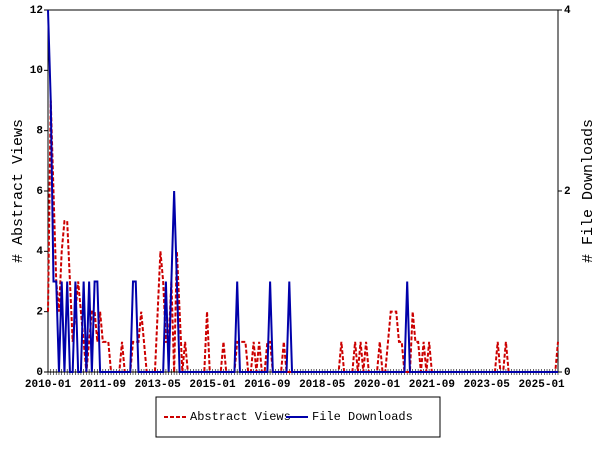  What do you see at coordinates (39, 252) in the screenshot?
I see `y-tick-label: 4` at bounding box center [39, 252].